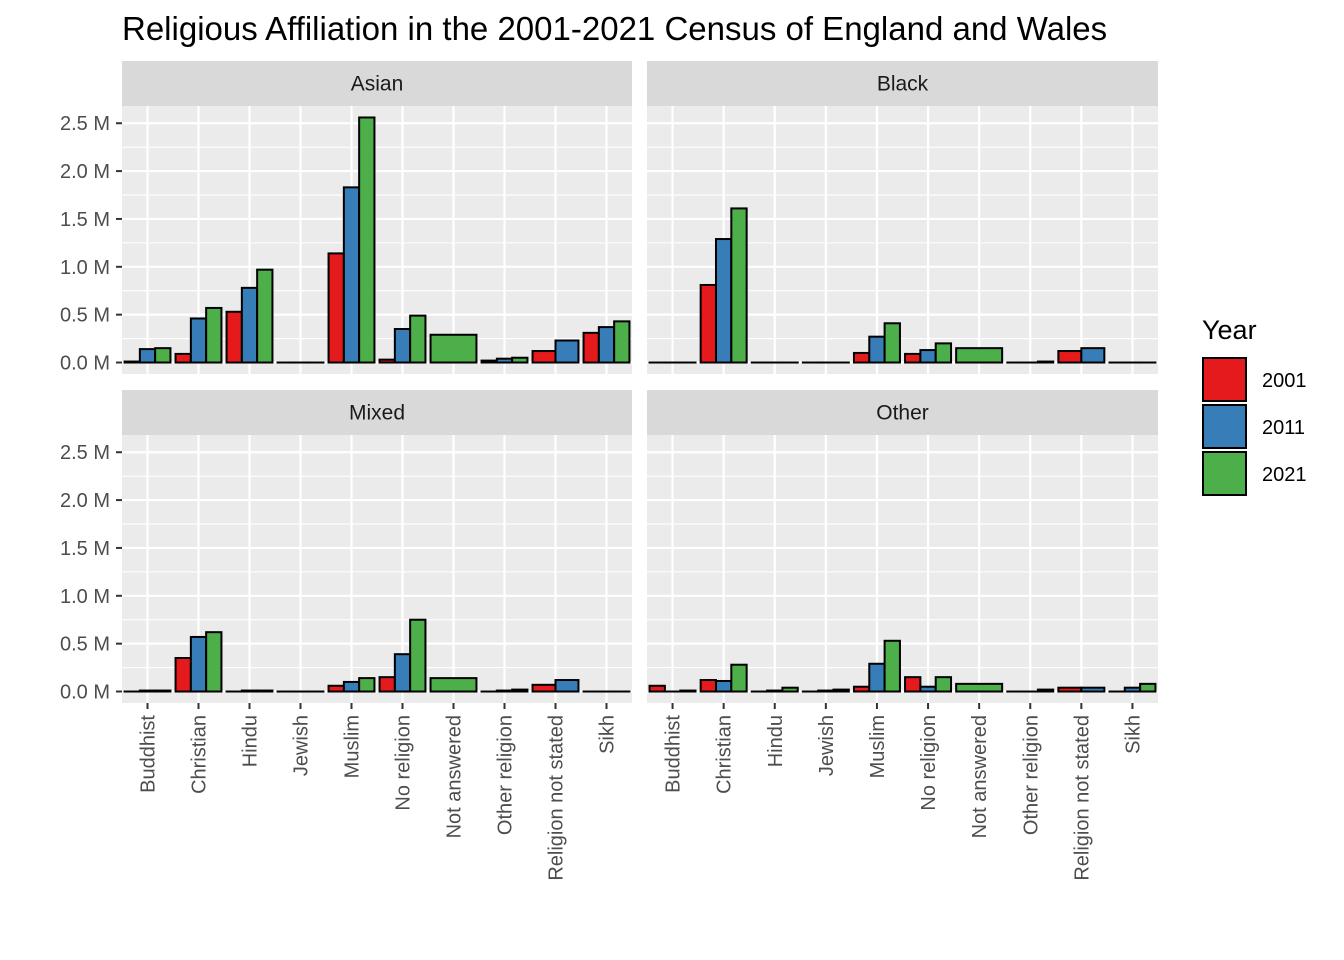 Image resolution: width=1344 pixels, height=960 pixels. I want to click on bar-sikh-2001, so click(591, 347).